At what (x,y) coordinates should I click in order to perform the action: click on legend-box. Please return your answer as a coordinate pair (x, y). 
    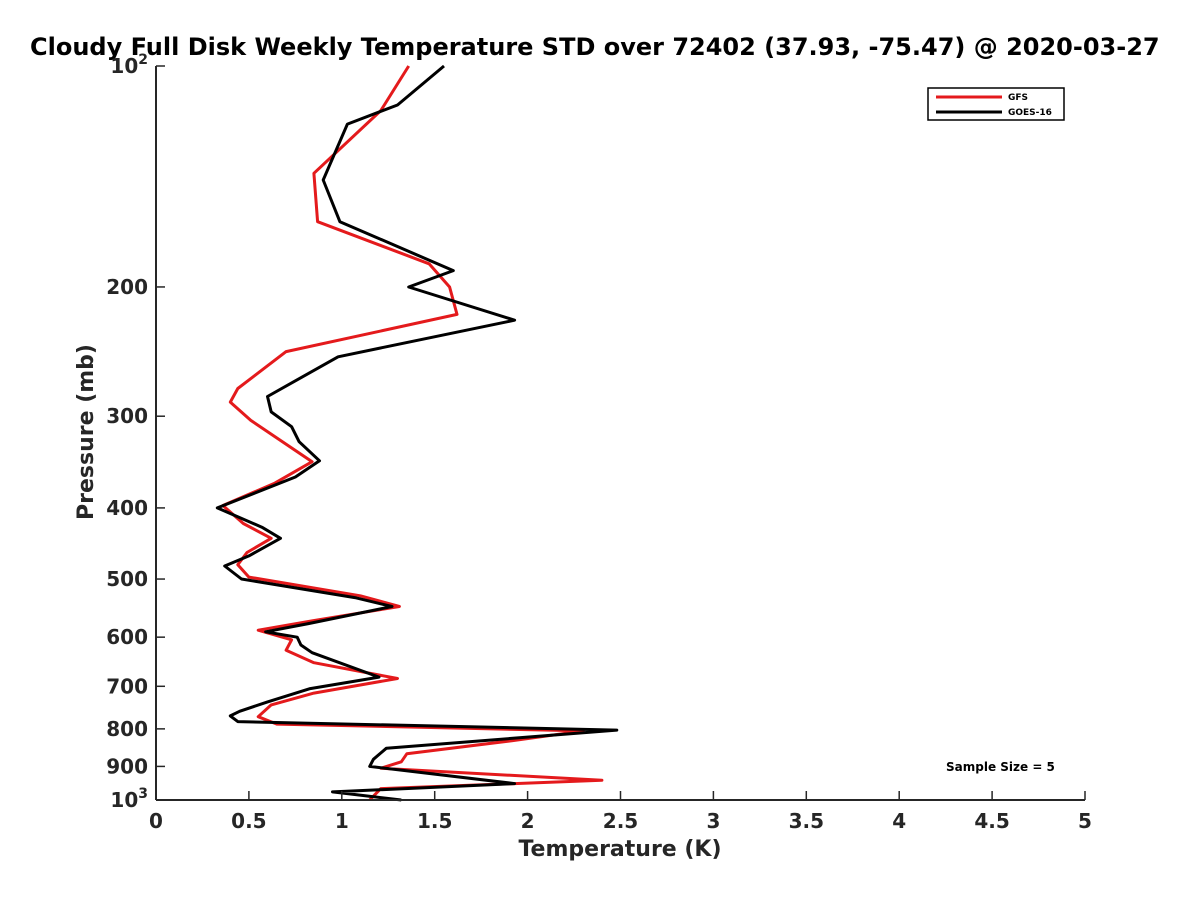
    Looking at the image, I should click on (996, 104).